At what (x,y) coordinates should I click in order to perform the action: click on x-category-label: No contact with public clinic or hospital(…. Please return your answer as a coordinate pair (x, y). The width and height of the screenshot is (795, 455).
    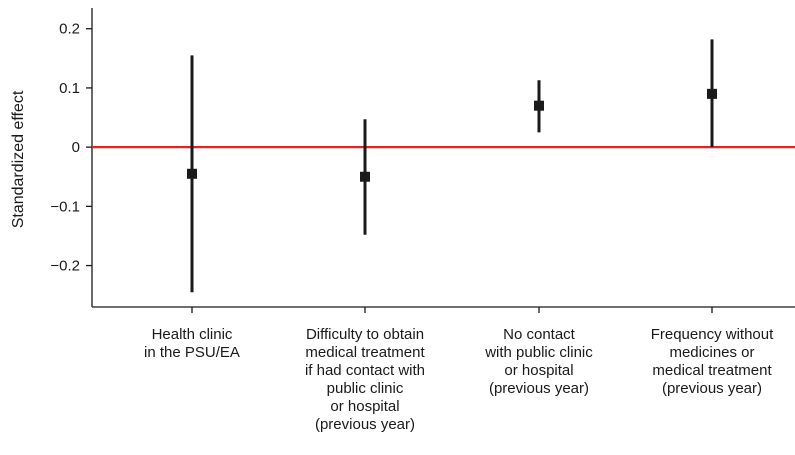
    Looking at the image, I should click on (539, 362).